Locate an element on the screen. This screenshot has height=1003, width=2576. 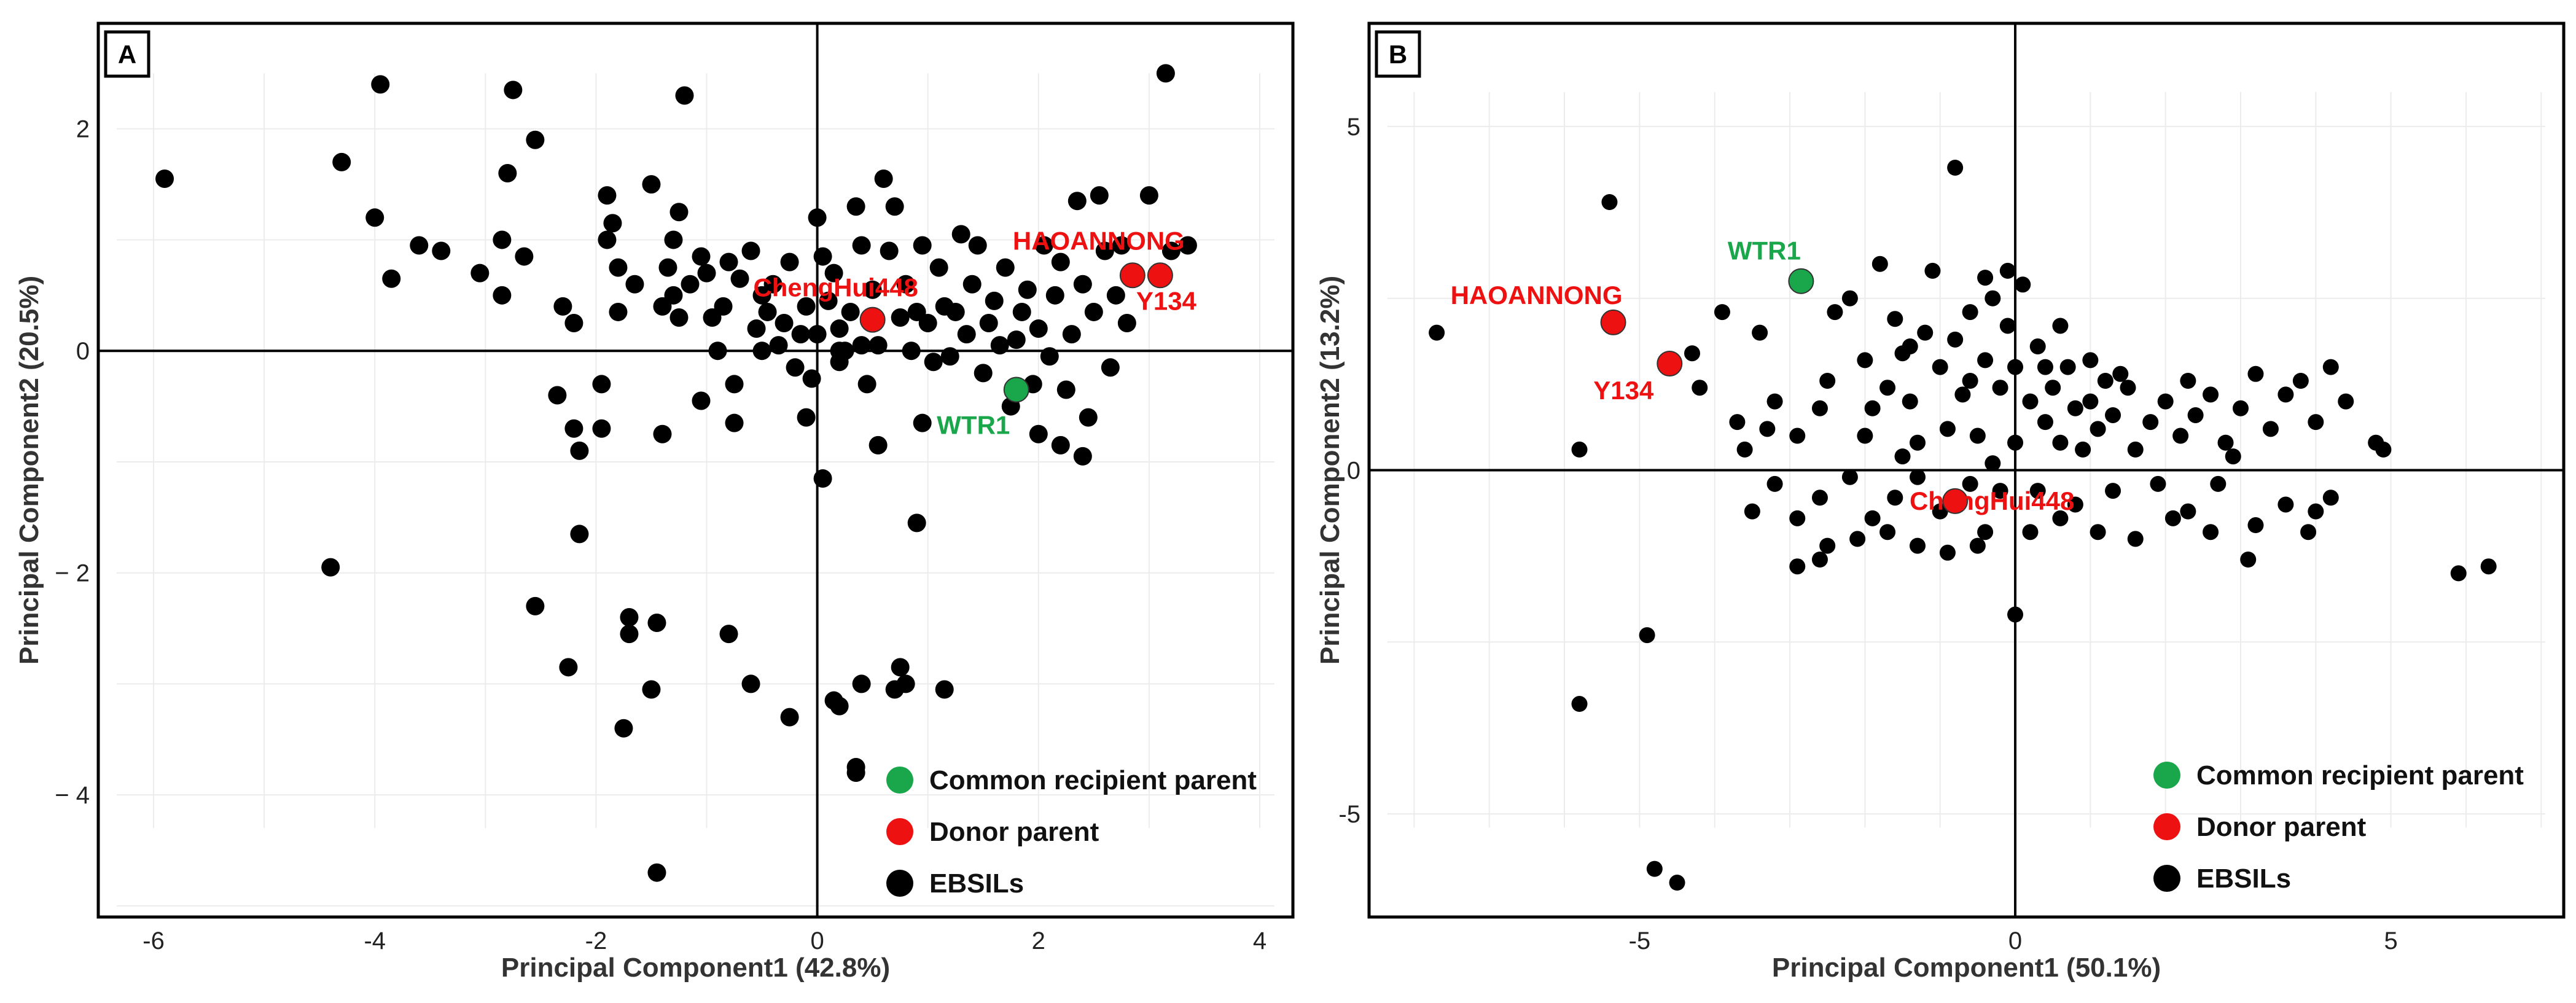
y-tick-label: 0 is located at coordinates (83, 352).